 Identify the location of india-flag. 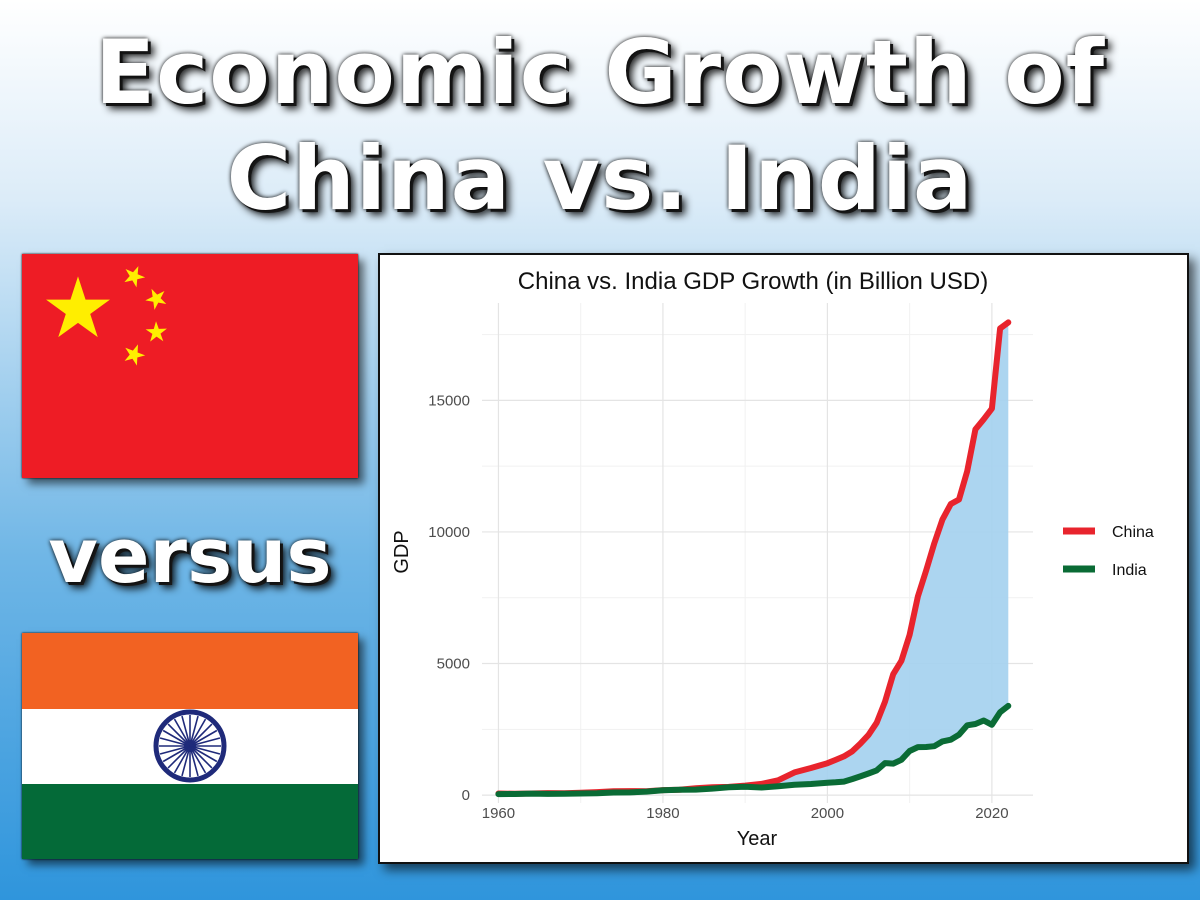
(190, 746).